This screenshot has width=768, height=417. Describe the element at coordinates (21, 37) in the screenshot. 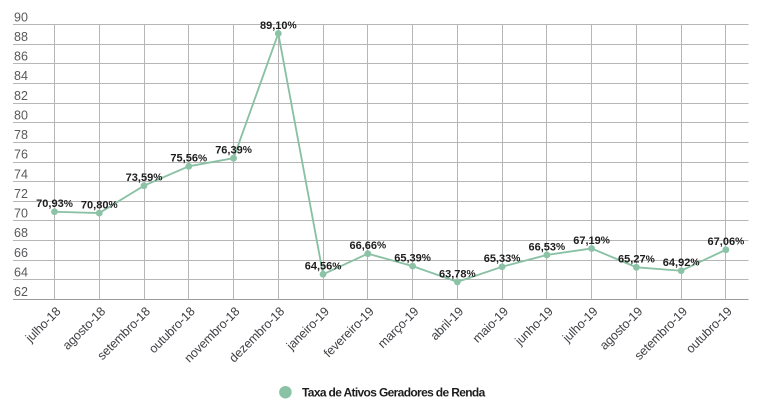

I see `svg-text: 88` at that location.